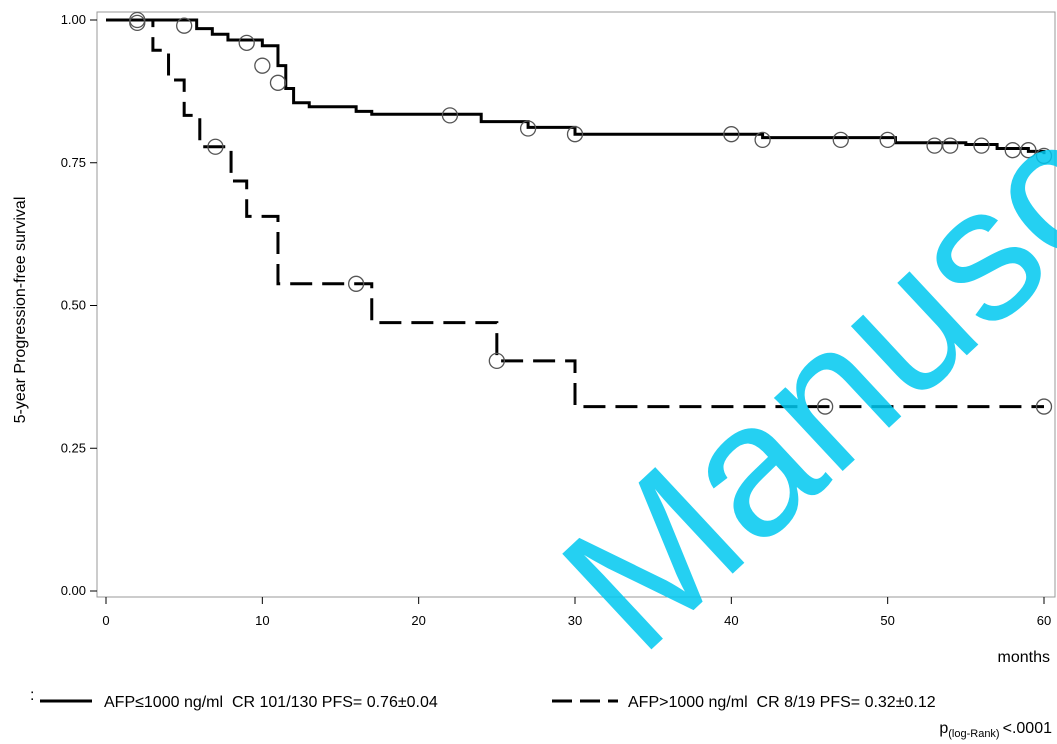  What do you see at coordinates (973, 734) in the screenshot?
I see `p-subscript: (log-Rank)` at bounding box center [973, 734].